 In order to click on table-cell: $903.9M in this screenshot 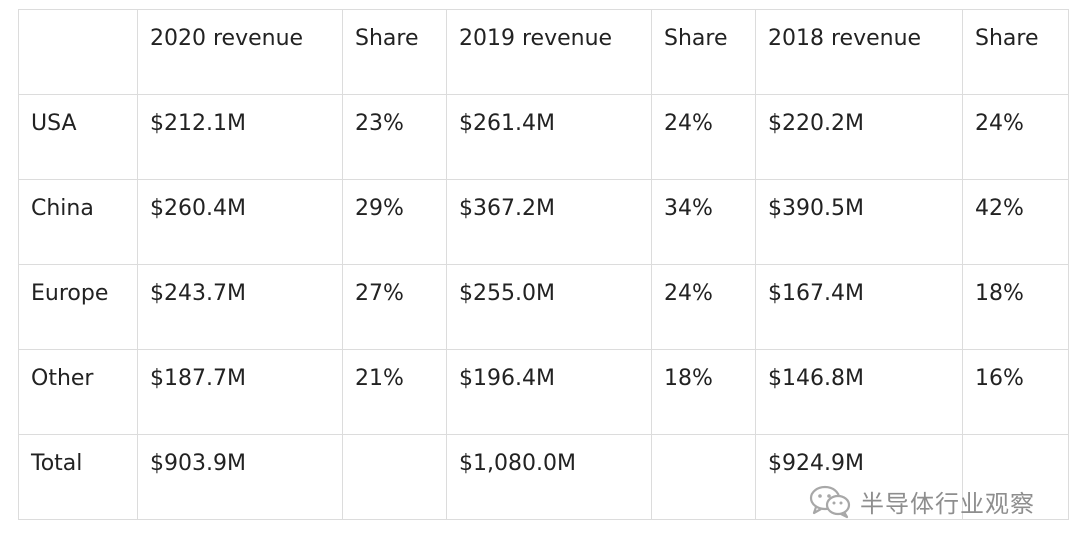, I will do `click(240, 477)`.